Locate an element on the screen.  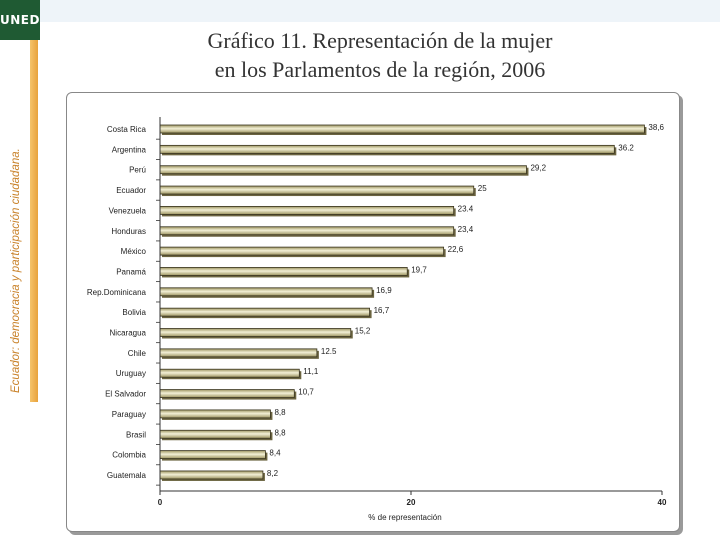
value-label: 8,4 is located at coordinates (275, 453).